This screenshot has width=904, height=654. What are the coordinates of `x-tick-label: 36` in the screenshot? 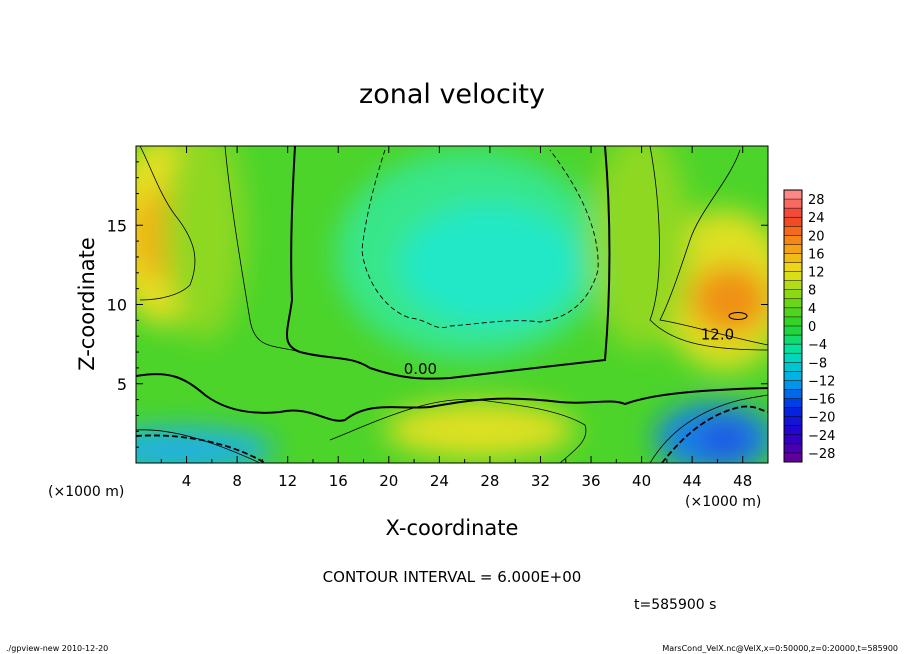 It's located at (590, 481).